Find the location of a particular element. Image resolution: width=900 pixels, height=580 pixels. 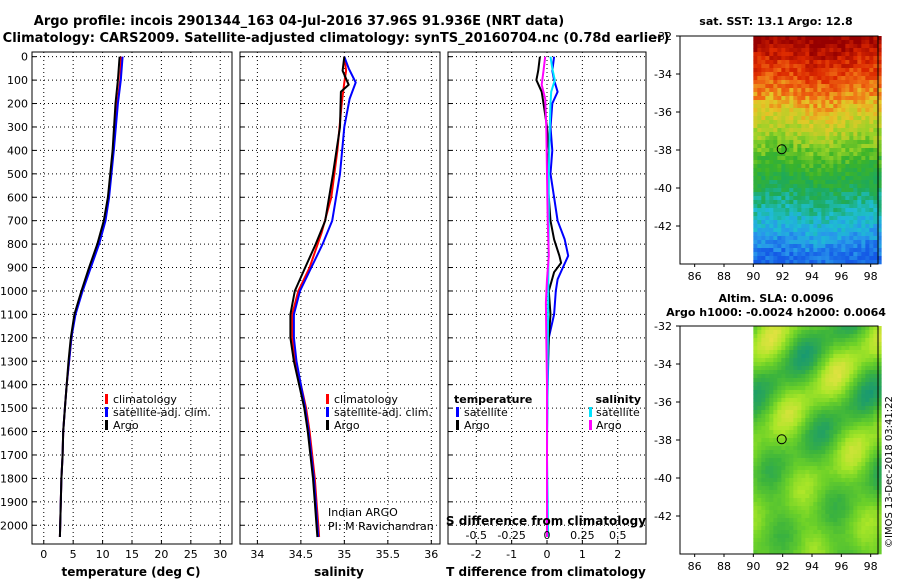

sst-map-xtick-label: 86 is located at coordinates (695, 276).